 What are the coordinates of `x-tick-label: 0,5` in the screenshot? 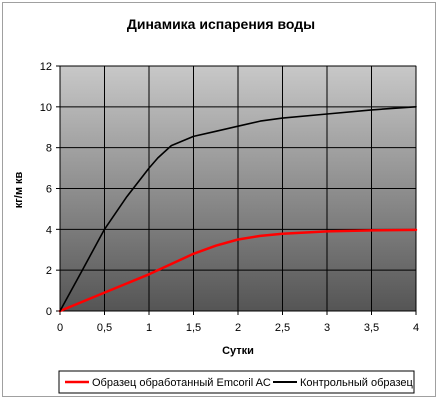 It's located at (104, 328).